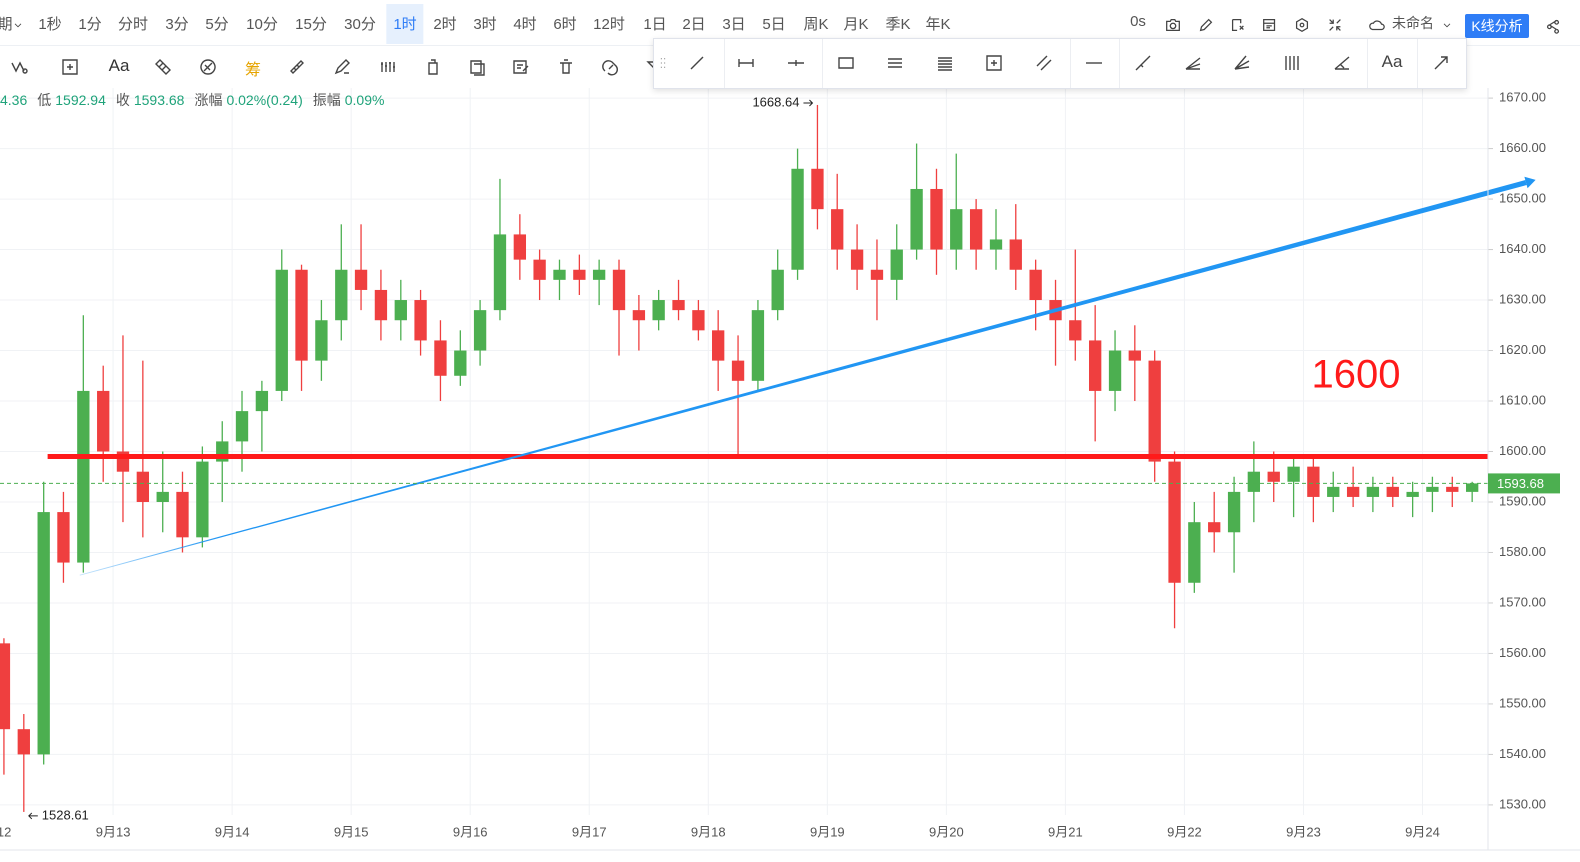 The image size is (1580, 862). I want to click on top-tool-icon-shape, so click(1269, 25).